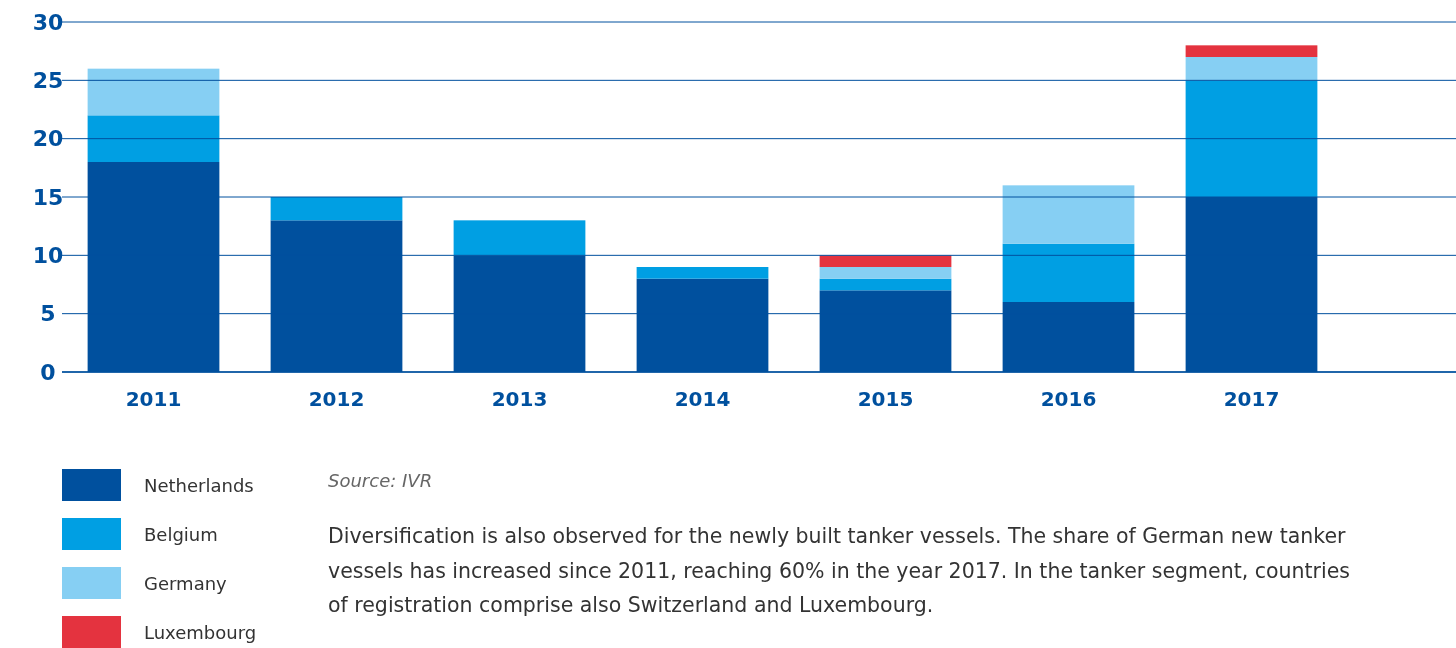  Describe the element at coordinates (380, 480) in the screenshot. I see `source-note: Source: IVR` at that location.